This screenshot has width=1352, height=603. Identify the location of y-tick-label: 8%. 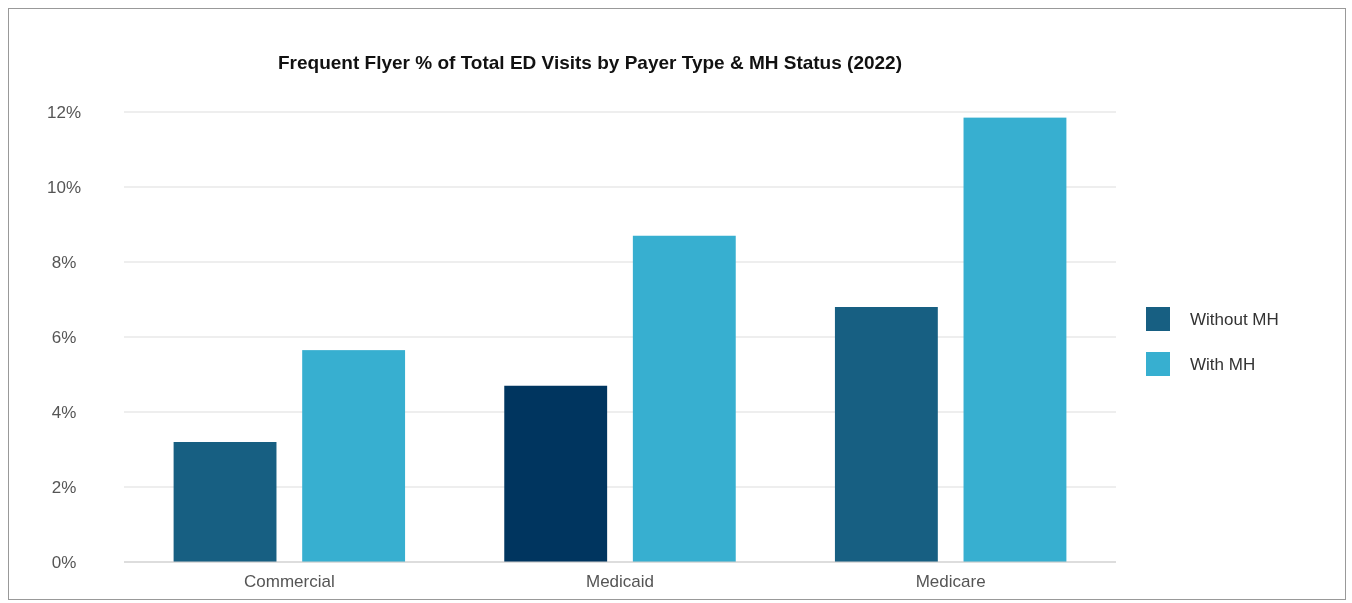
(64, 262).